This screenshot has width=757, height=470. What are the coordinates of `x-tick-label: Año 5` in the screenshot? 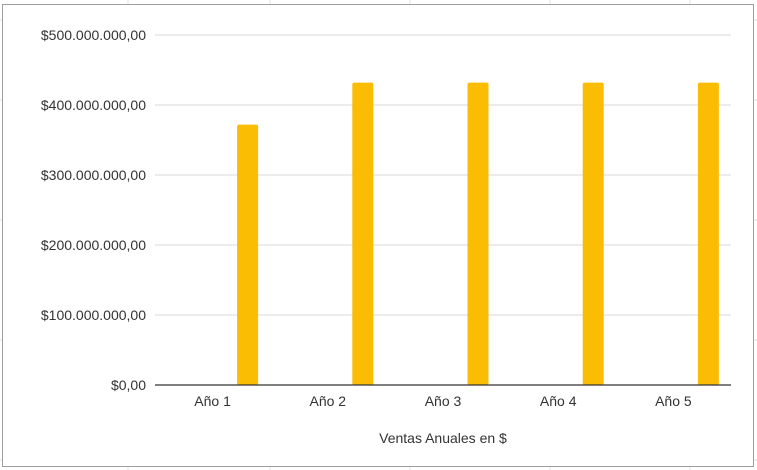 It's located at (673, 401).